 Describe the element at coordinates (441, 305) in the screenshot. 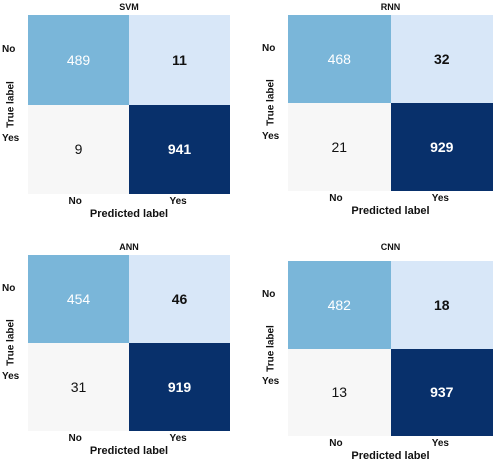

I see `matrix-cell: 18` at that location.